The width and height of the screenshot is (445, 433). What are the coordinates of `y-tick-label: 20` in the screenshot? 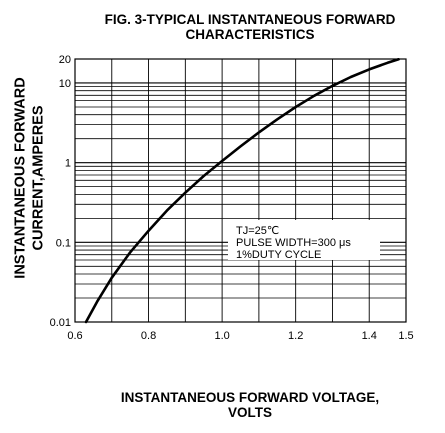 It's located at (65, 60).